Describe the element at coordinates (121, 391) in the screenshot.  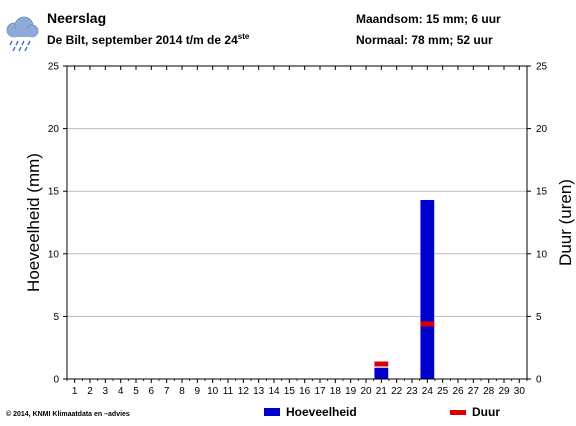
I see `x-tick-label: 4` at that location.